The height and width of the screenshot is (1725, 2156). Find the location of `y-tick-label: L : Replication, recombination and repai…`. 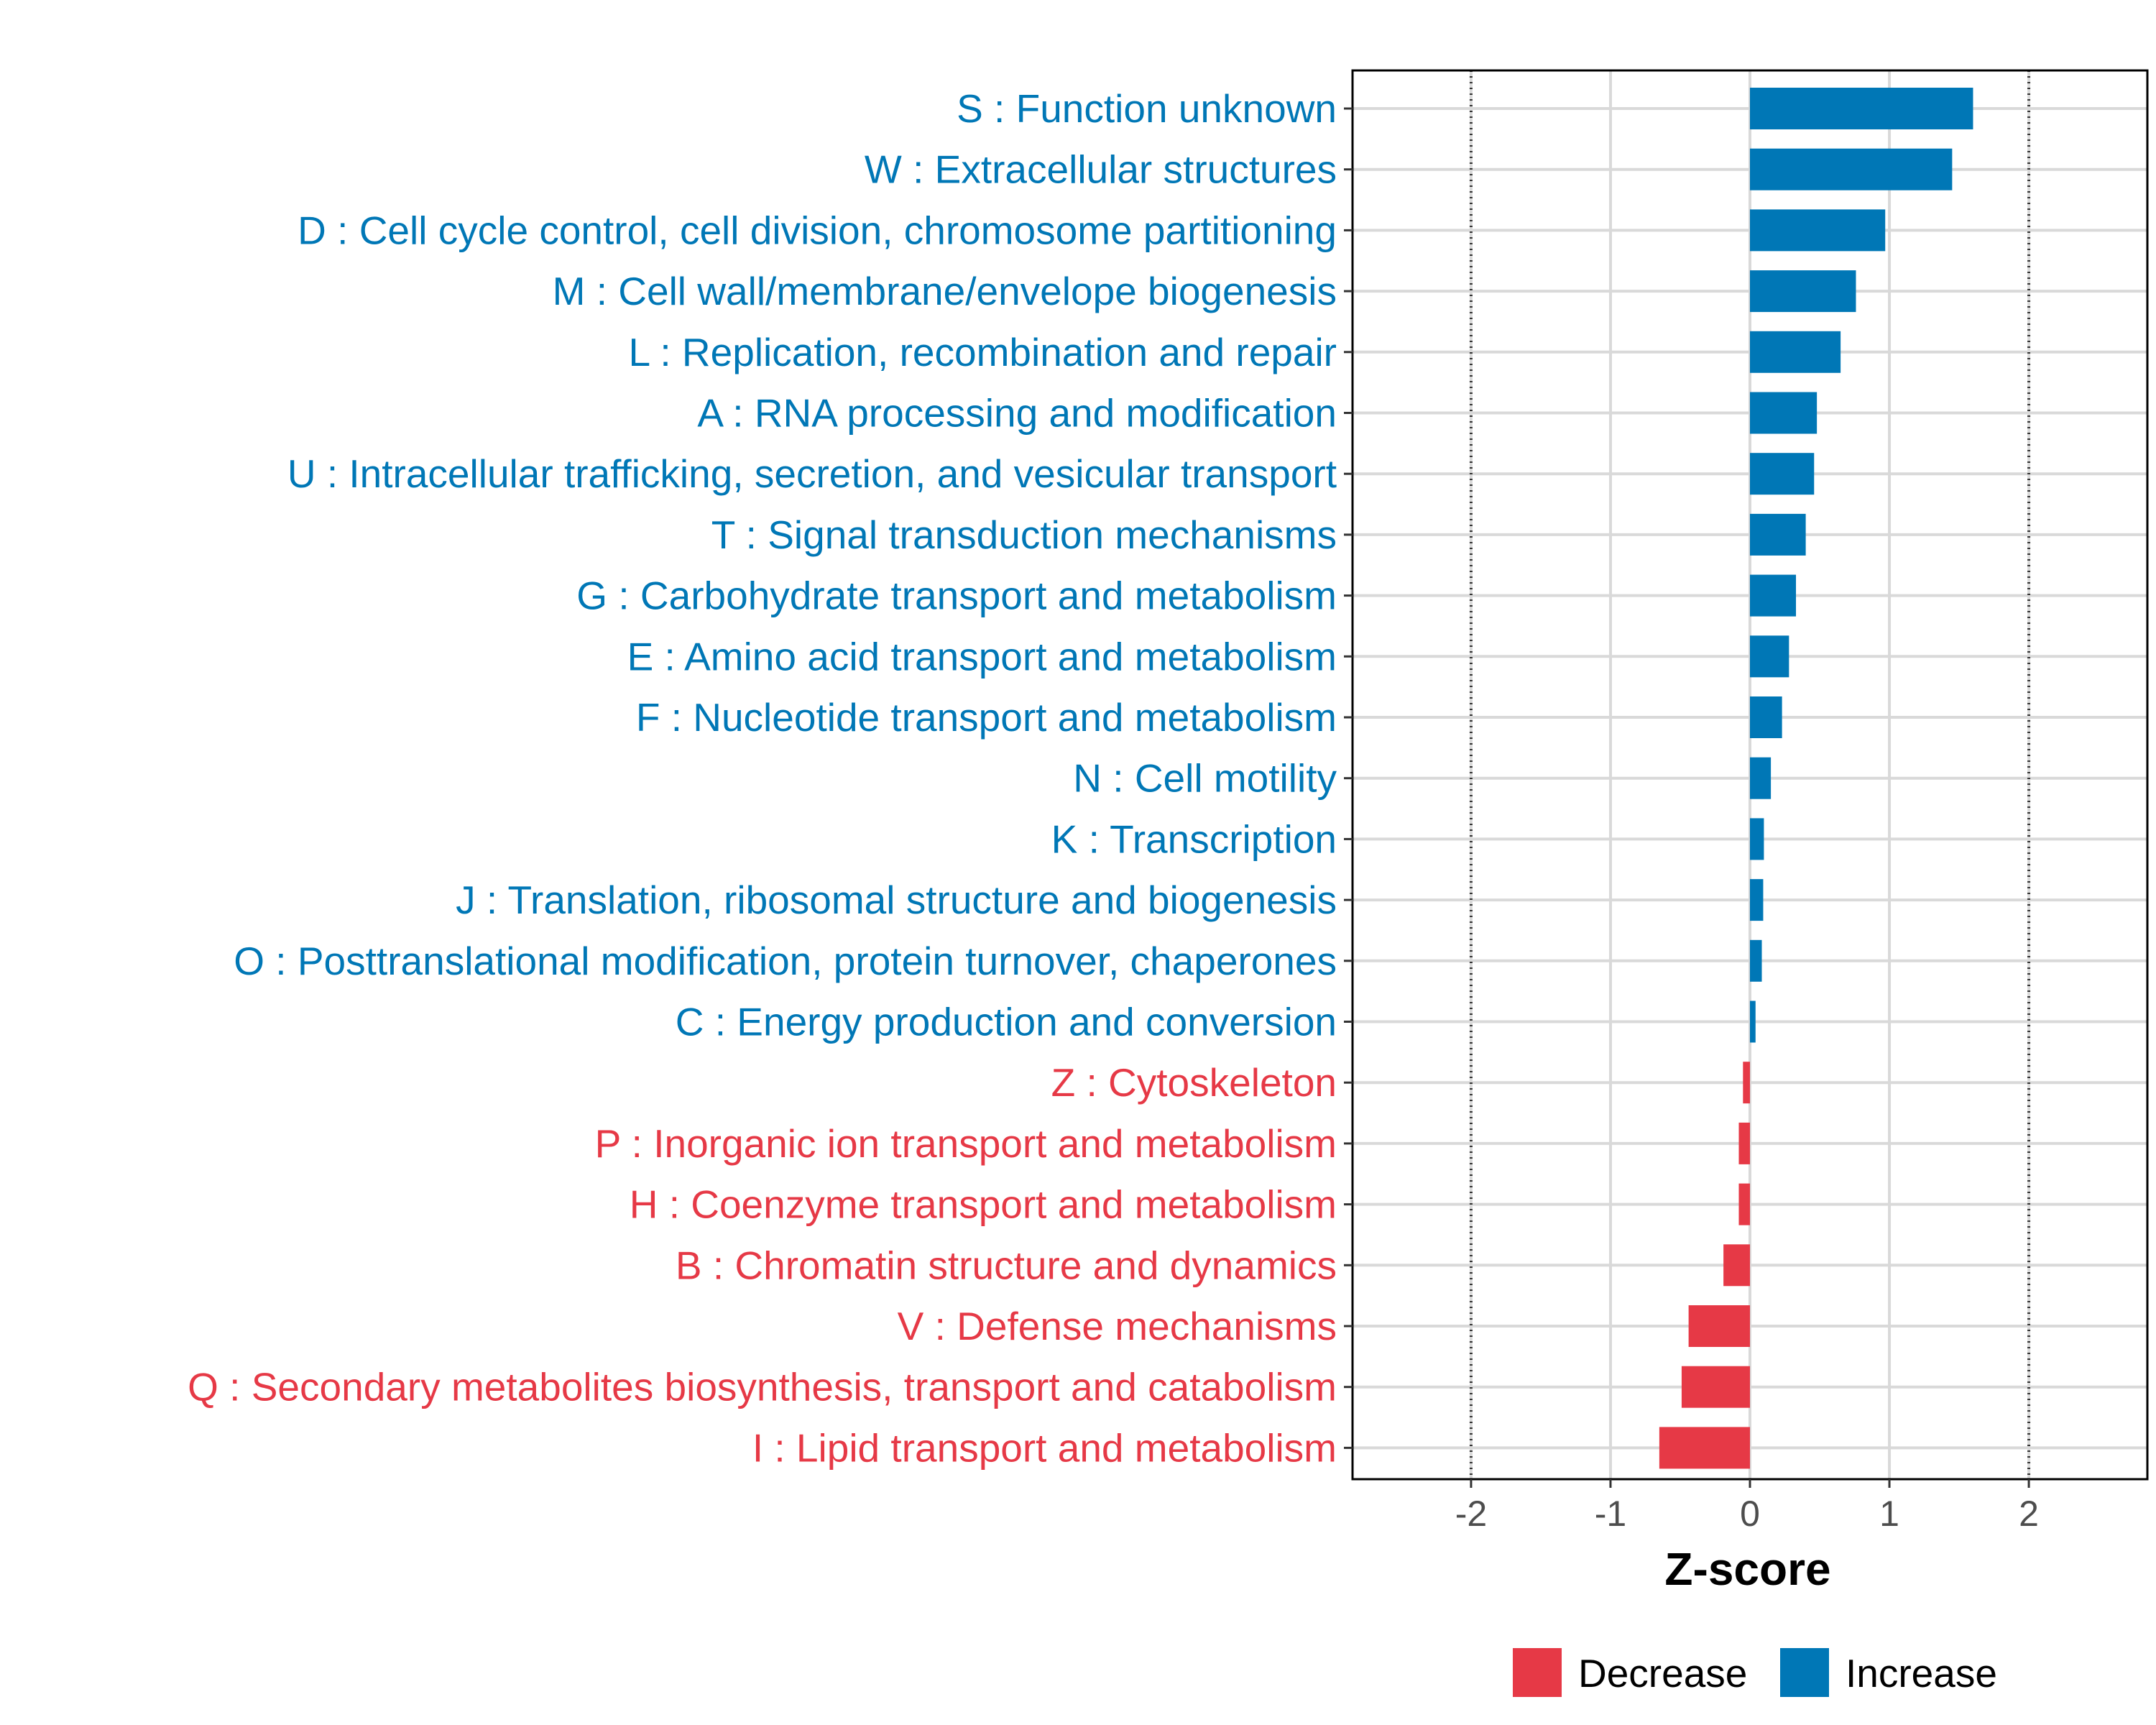

y-tick-label: L : Replication, recombination and repai… is located at coordinates (983, 352).